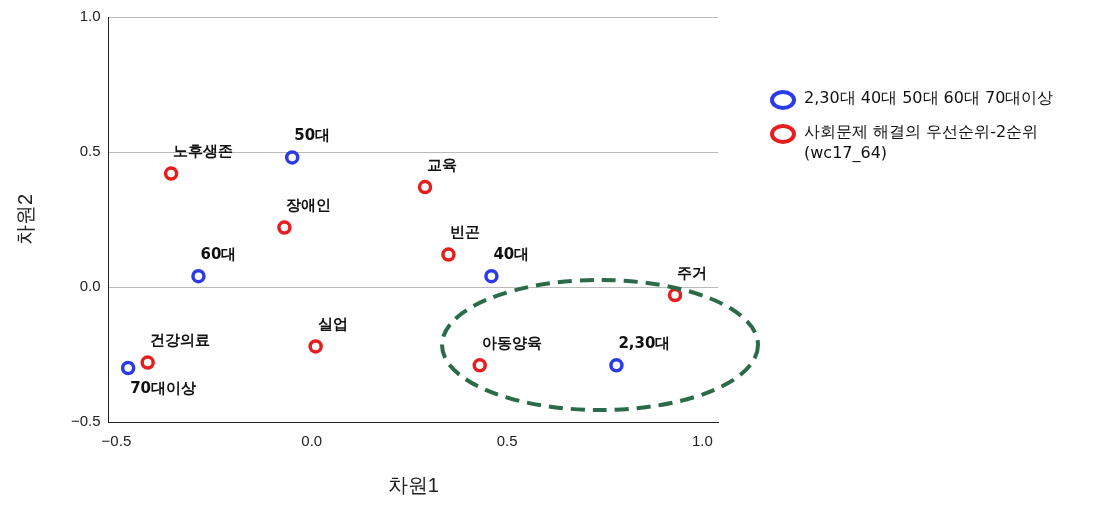  Describe the element at coordinates (24, 219) in the screenshot. I see `y-axis-title: 차원2` at that location.